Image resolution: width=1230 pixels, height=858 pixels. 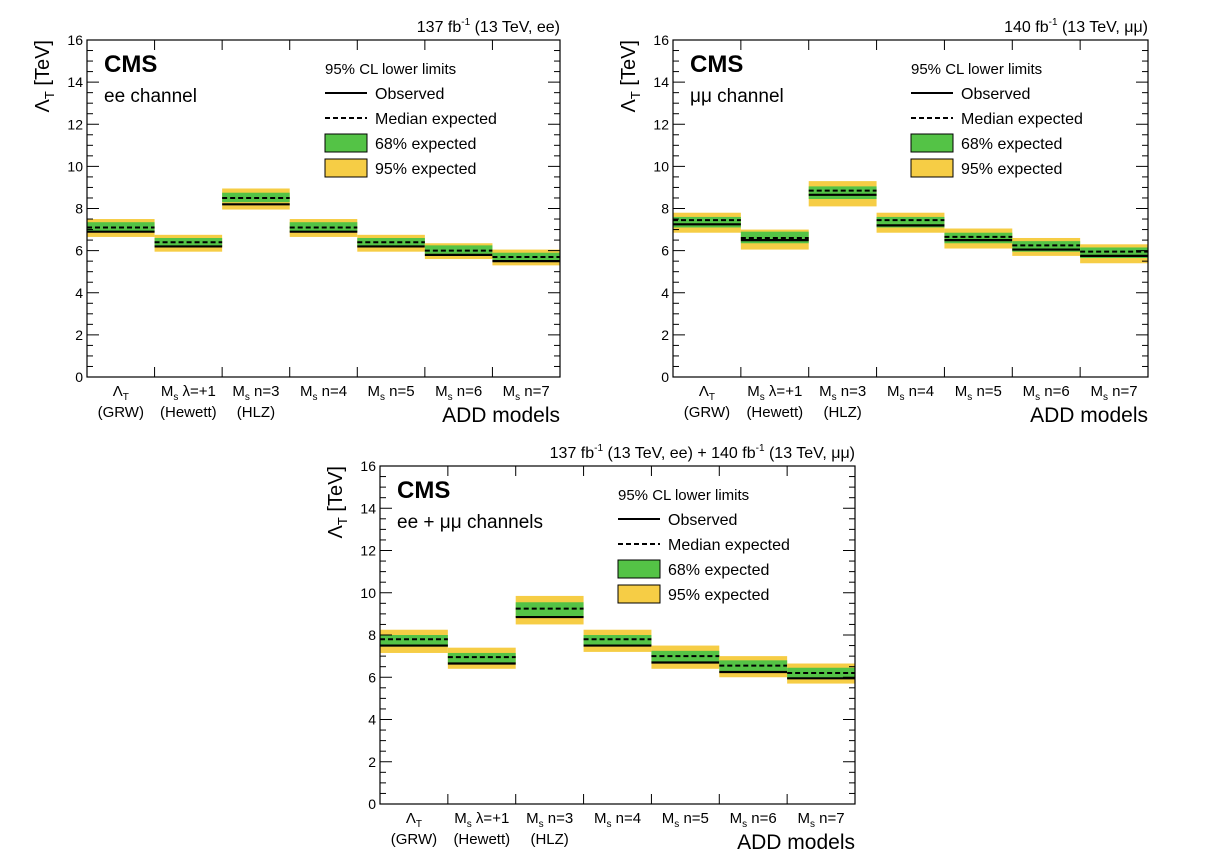 I want to click on channel-label: ee channel, so click(x=150, y=96).